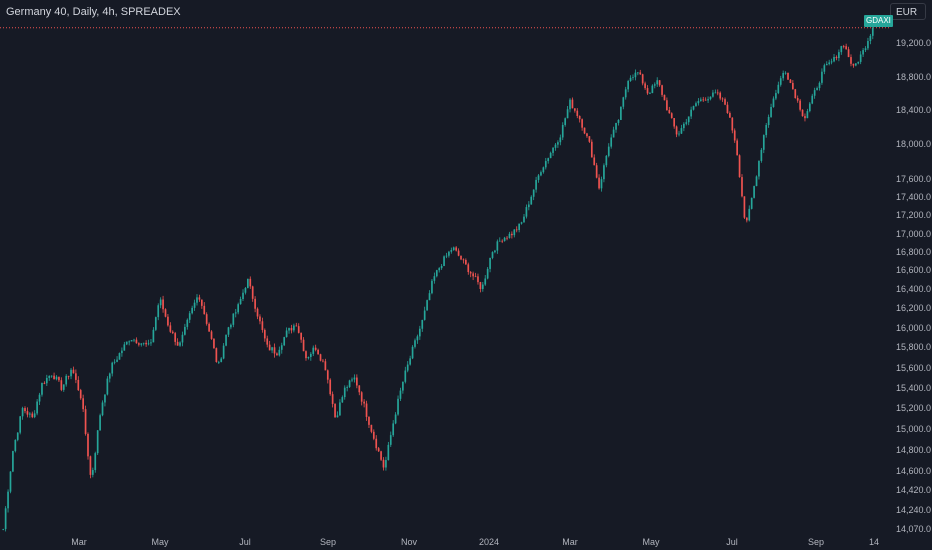 The image size is (932, 550). I want to click on y-tick-label: 14,800.0, so click(913, 450).